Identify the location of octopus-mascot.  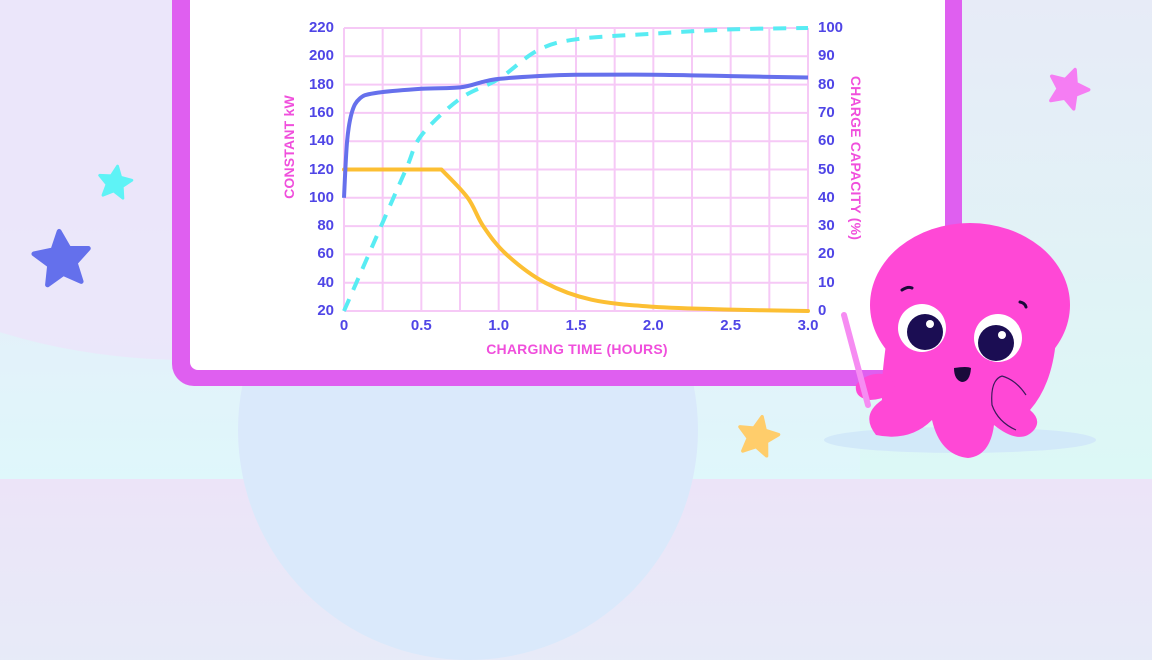
(960, 340).